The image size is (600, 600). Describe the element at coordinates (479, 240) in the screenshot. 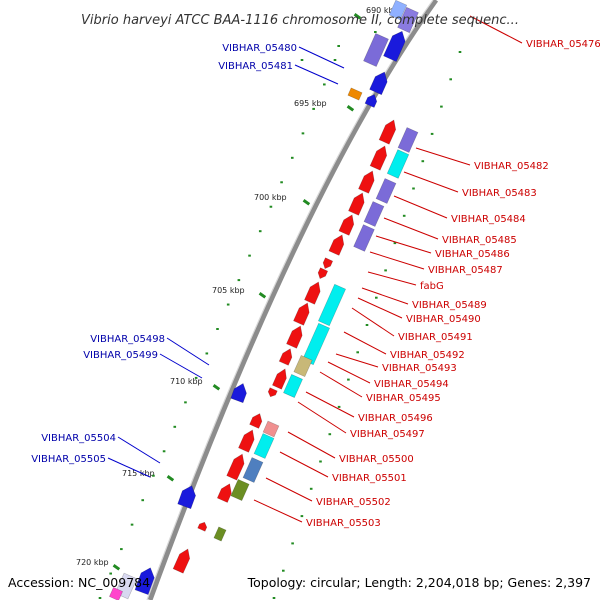

I see `gene-label-plus: VIBHAR_05485` at that location.